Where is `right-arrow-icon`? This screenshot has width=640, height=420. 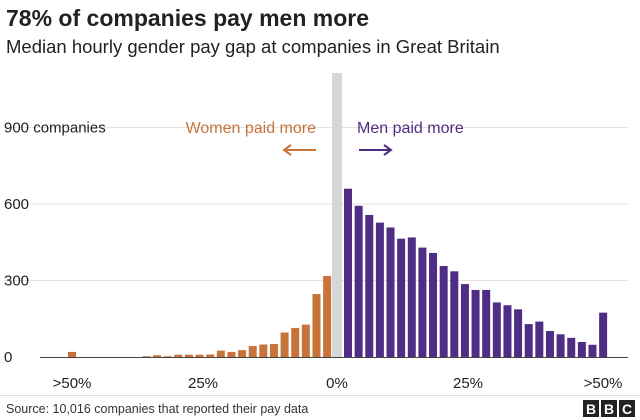
right-arrow-icon is located at coordinates (376, 150).